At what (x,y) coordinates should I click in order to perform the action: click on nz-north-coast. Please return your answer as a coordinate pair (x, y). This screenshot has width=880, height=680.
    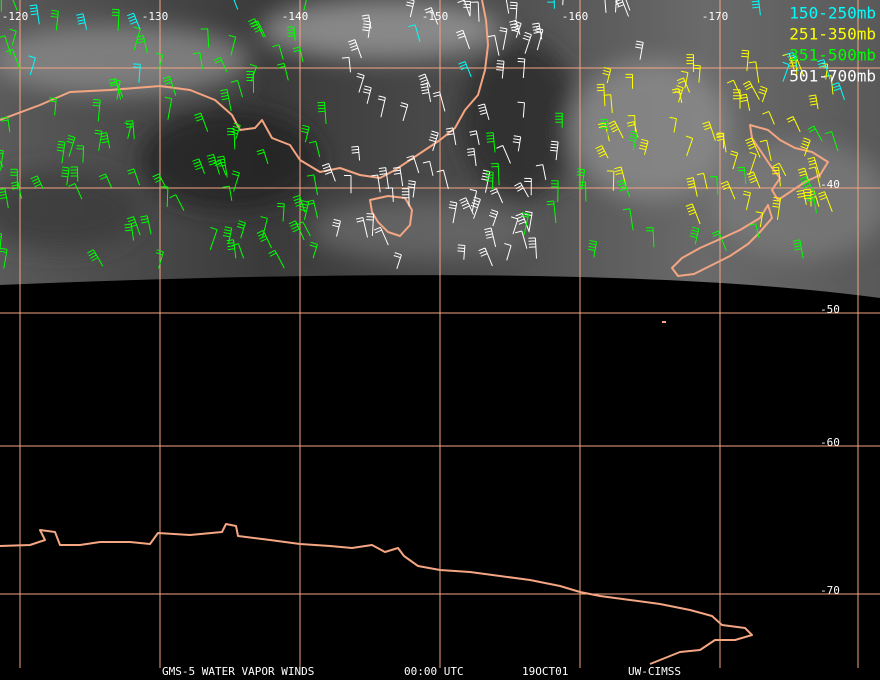
    Looking at the image, I should click on (789, 162).